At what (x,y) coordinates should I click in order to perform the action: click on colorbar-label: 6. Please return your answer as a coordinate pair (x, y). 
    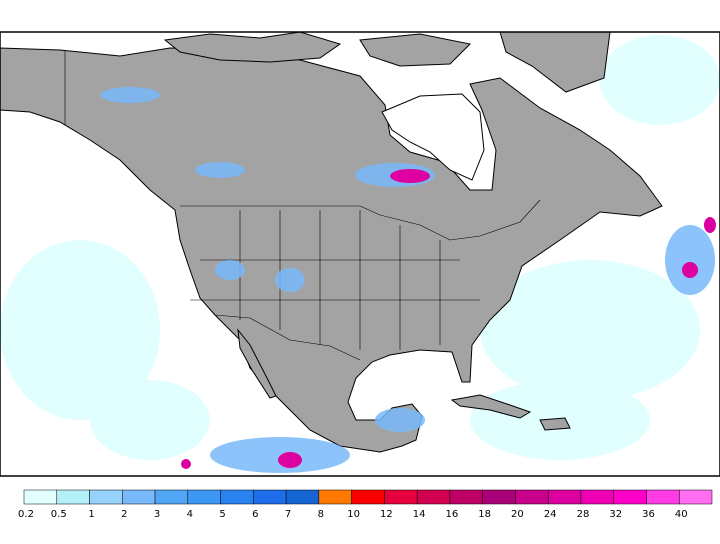
    Looking at the image, I should click on (255, 514).